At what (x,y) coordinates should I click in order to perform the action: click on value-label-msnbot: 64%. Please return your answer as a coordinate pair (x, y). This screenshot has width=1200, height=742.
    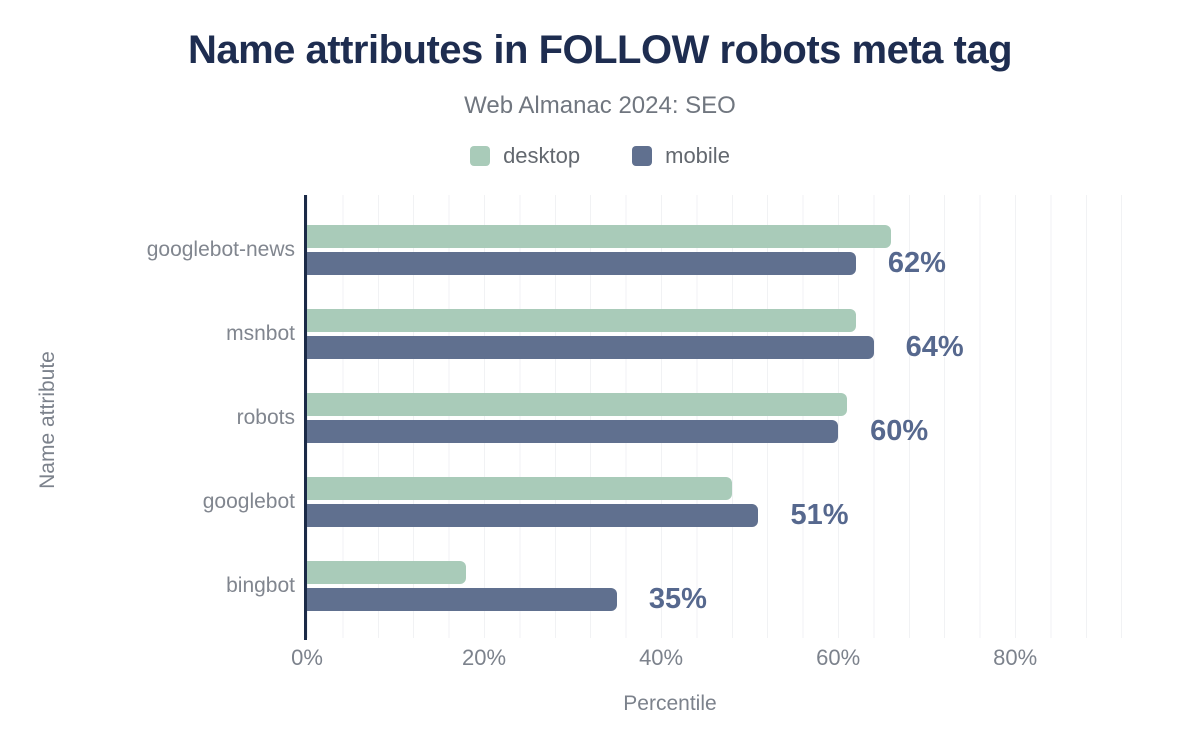
    Looking at the image, I should click on (934, 347).